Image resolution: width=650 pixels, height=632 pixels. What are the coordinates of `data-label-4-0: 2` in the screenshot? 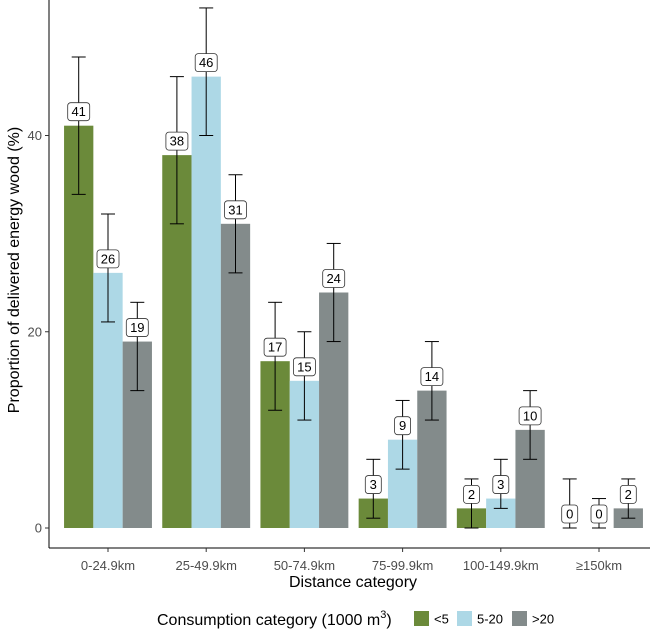 It's located at (471, 494).